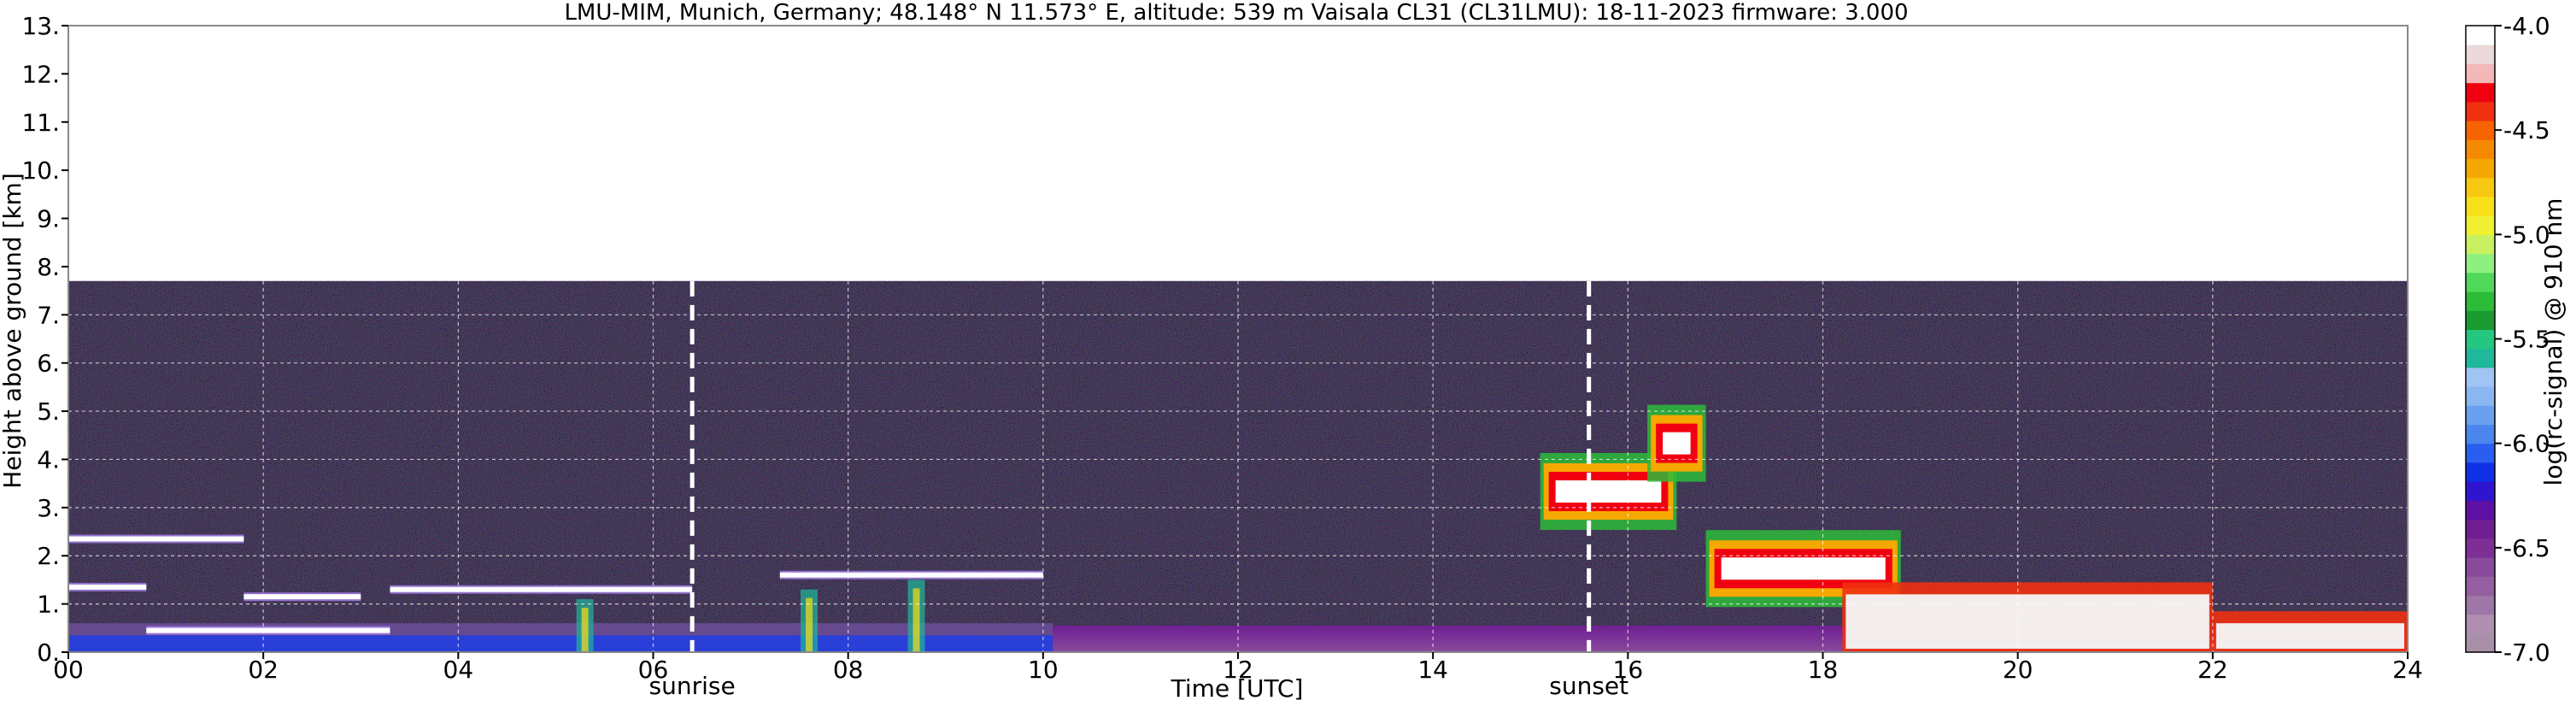 The width and height of the screenshot is (2576, 706). Describe the element at coordinates (48, 364) in the screenshot. I see `y-tick-label: 6.` at that location.